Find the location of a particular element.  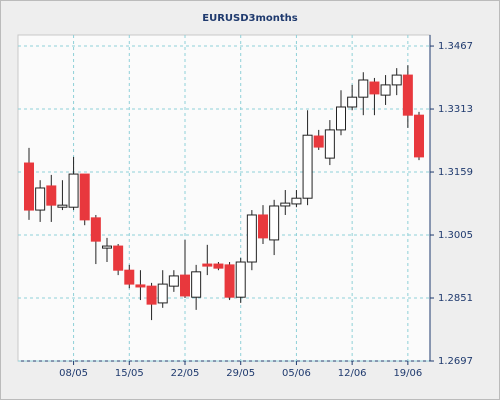

x-tick-label: 08/05 is located at coordinates (73, 373).